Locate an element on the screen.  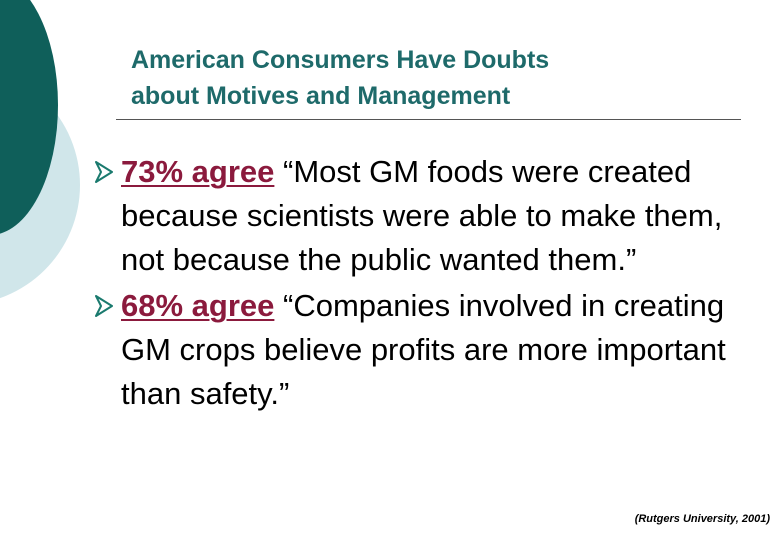
source-citation: (Rutgers University, 2001) is located at coordinates (702, 519).